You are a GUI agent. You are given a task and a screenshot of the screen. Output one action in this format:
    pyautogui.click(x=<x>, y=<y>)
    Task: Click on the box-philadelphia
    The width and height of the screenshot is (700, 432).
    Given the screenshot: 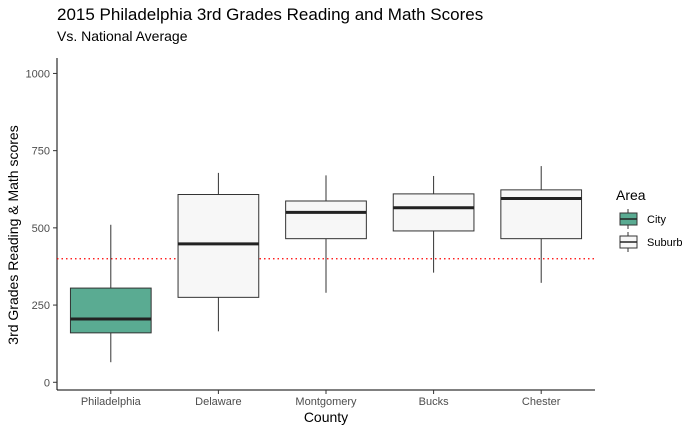 What is the action you would take?
    pyautogui.click(x=110, y=293)
    